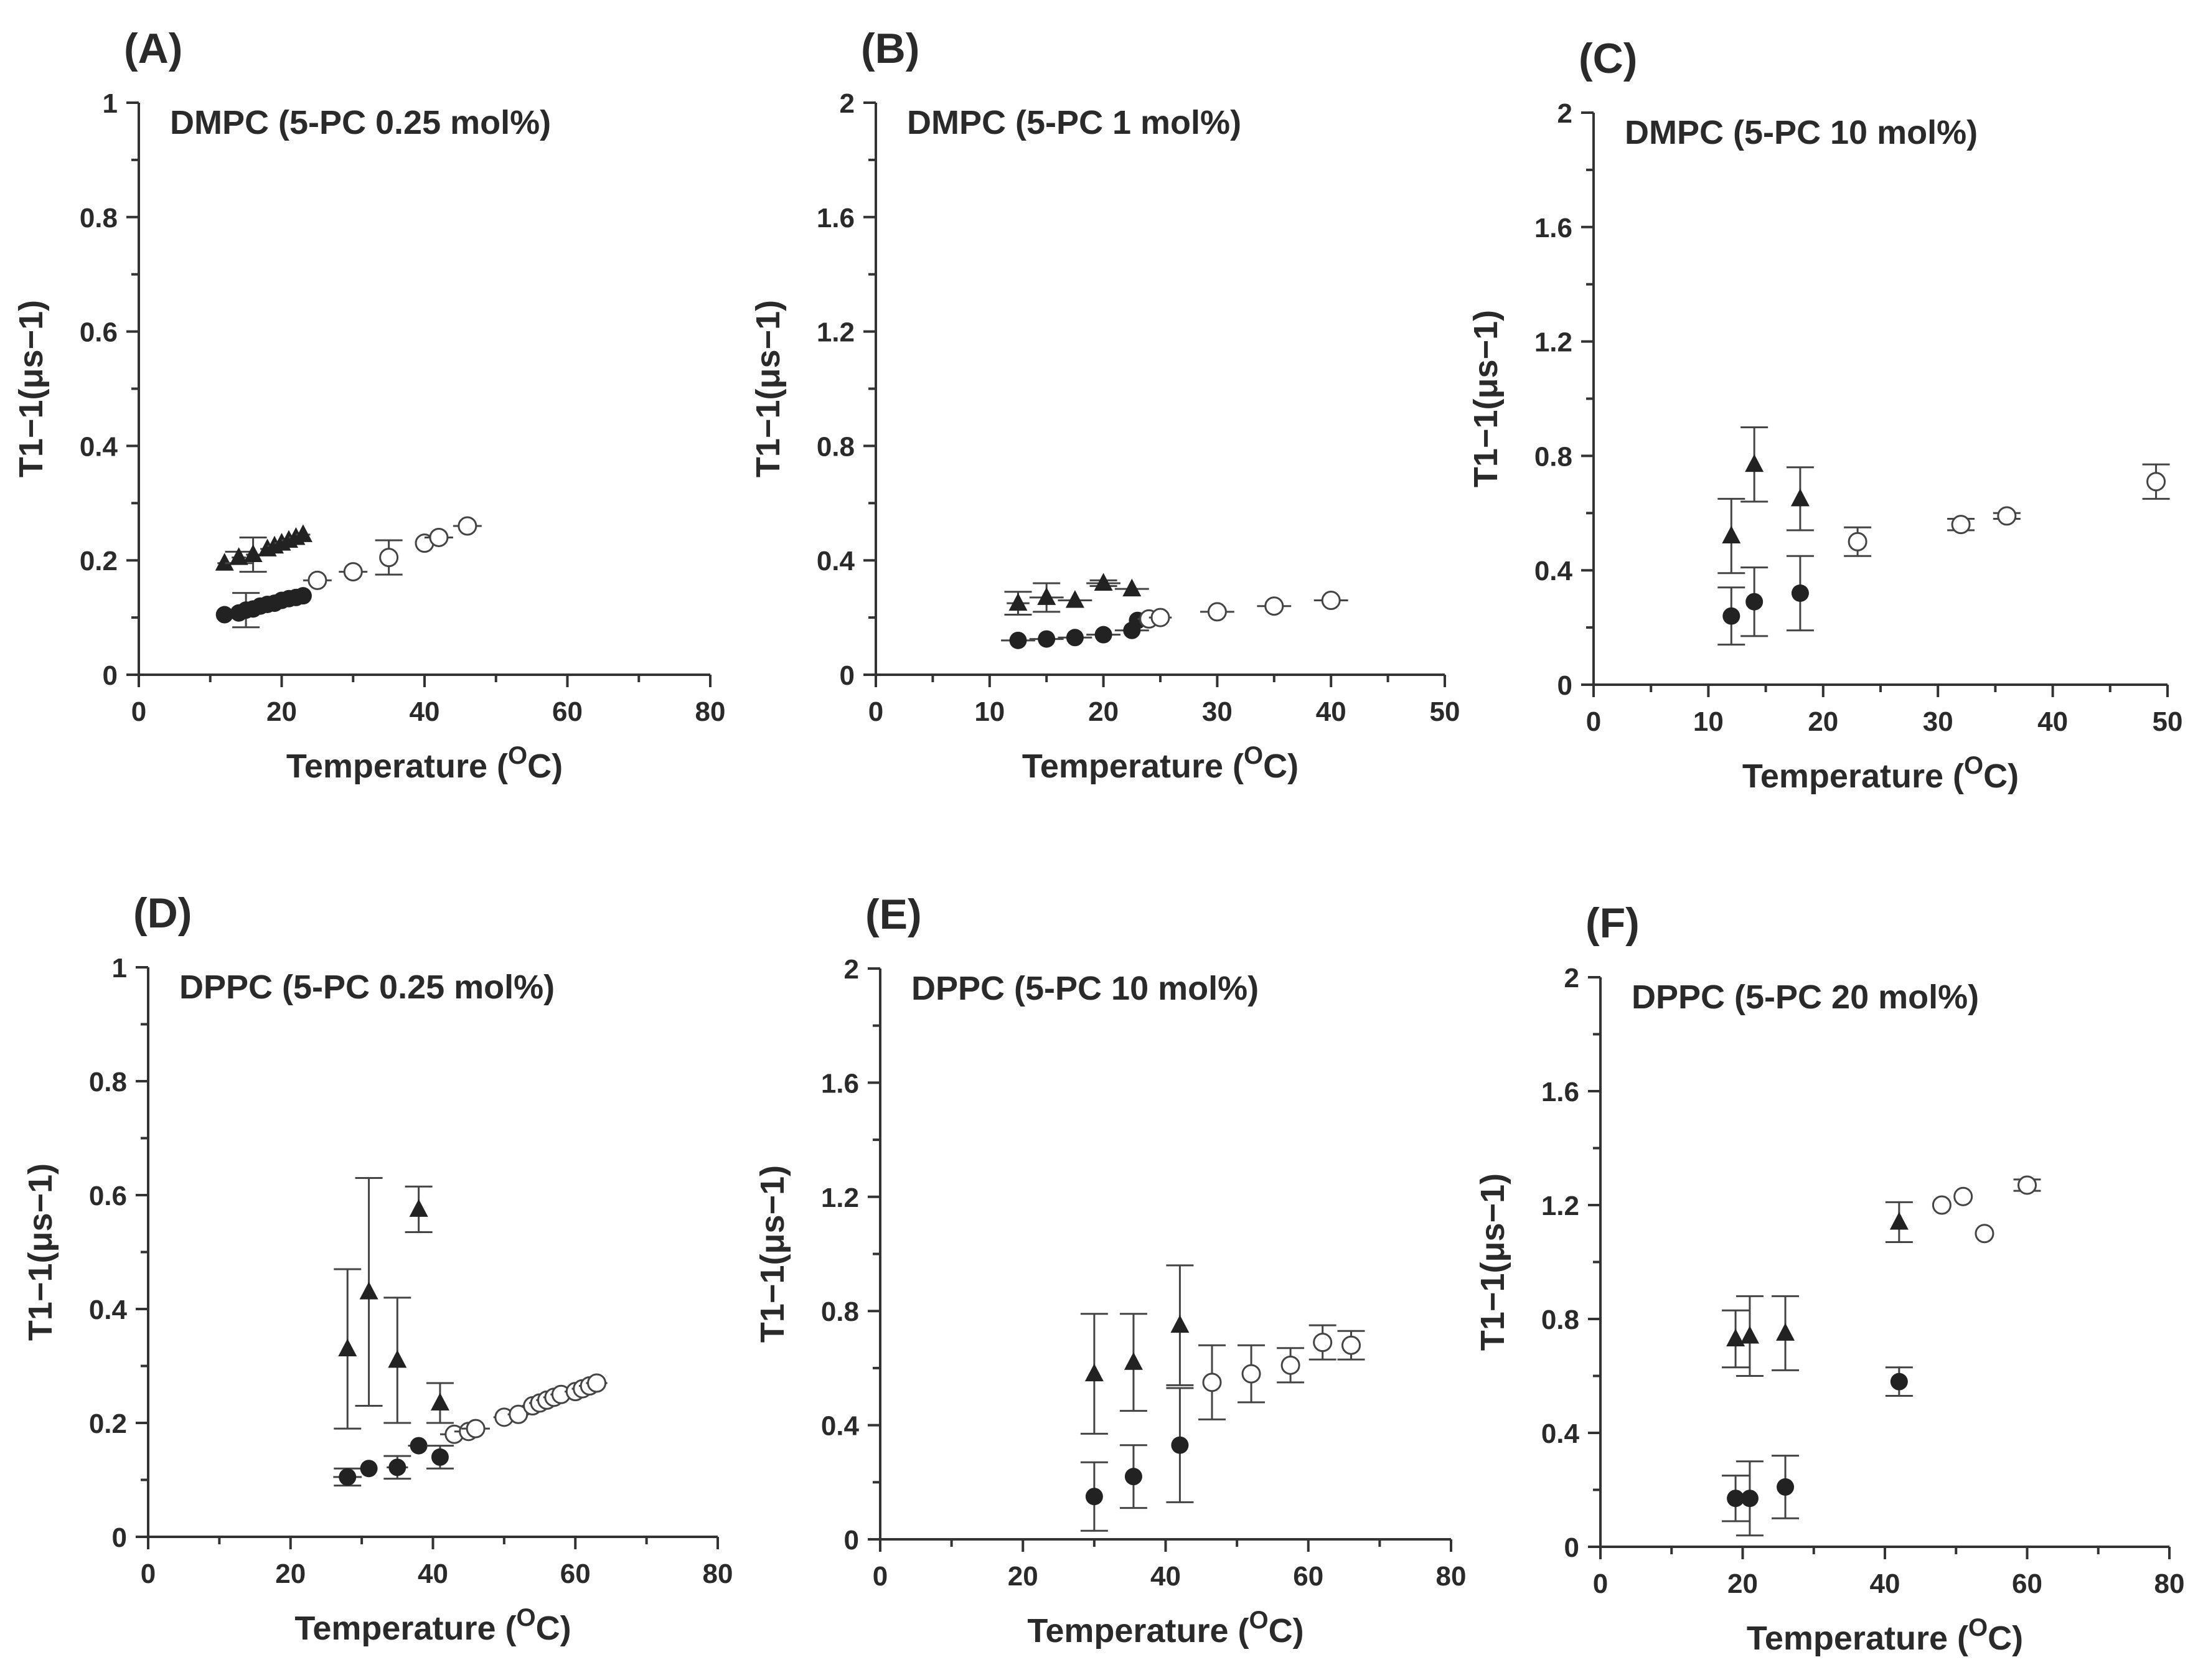 This screenshot has width=2203, height=1680. What do you see at coordinates (718, 1574) in the screenshot?
I see `x-tick-label: 80` at bounding box center [718, 1574].